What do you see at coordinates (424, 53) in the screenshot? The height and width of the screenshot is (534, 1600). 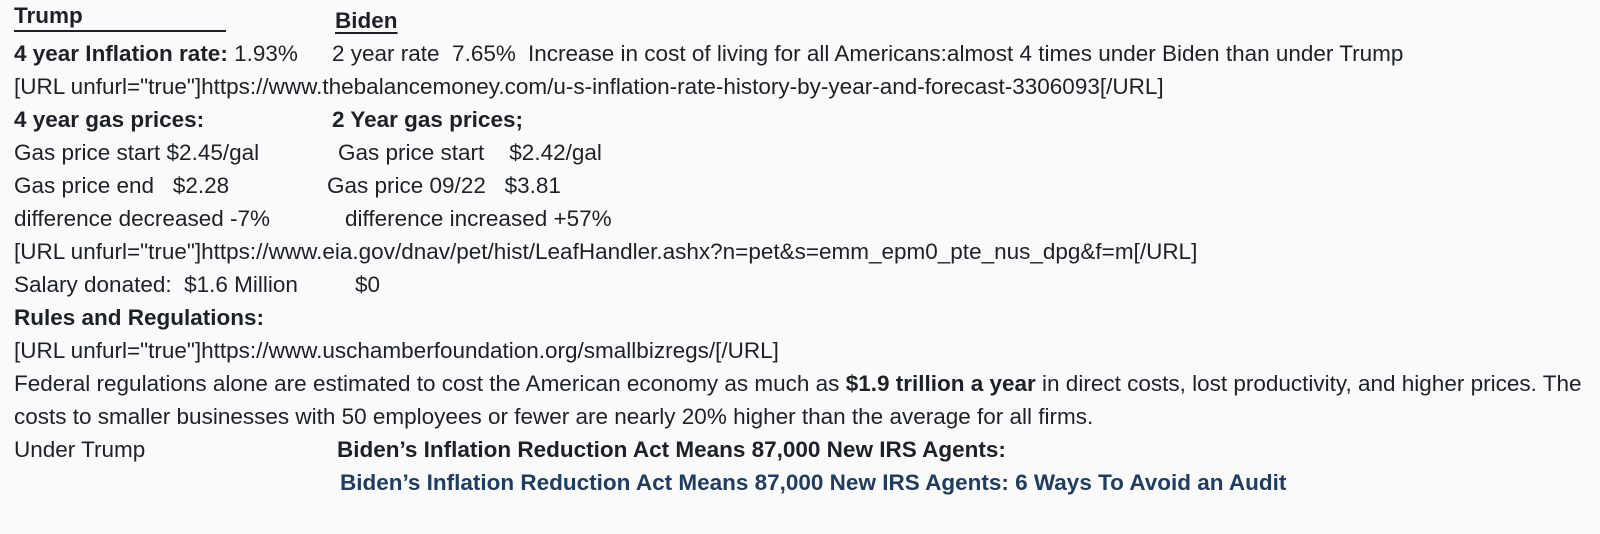 I see `inflation-biden-value: 2 year rate 7.65%` at bounding box center [424, 53].